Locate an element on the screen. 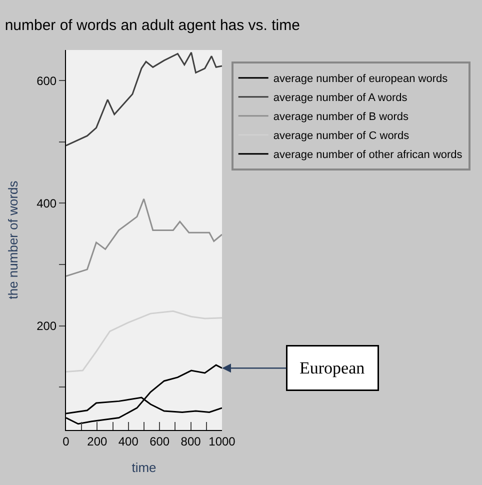 This screenshot has width=482, height=485. legend-label: average number of B words is located at coordinates (341, 117).